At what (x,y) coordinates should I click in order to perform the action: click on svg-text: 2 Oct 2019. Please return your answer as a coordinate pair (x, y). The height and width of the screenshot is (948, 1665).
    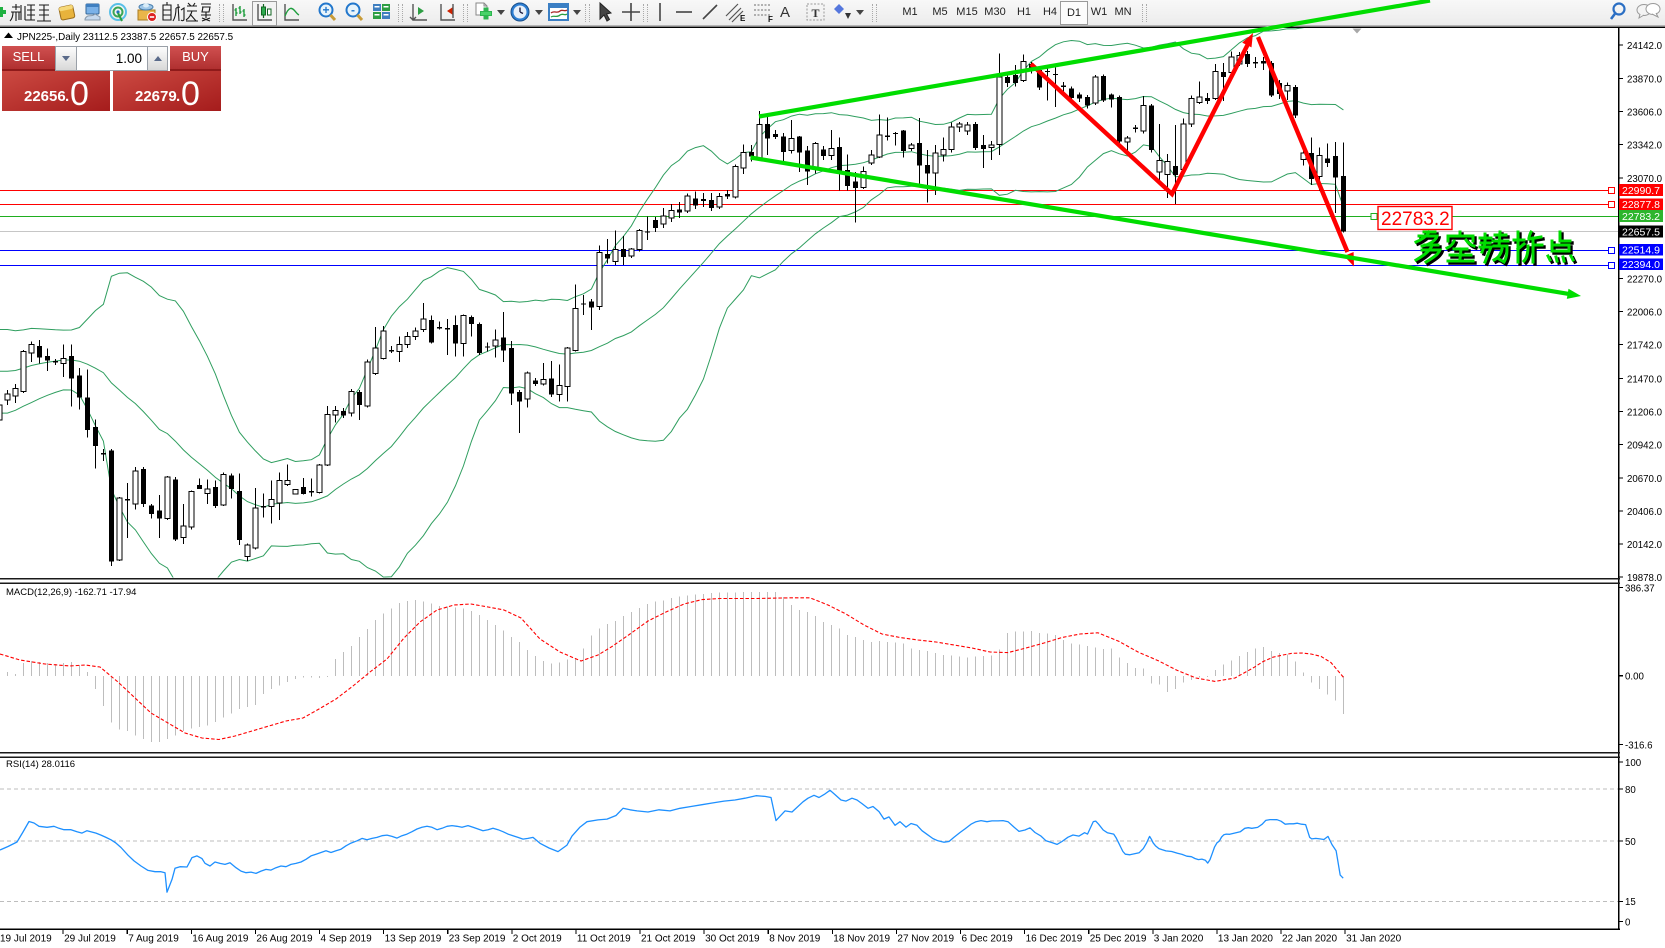
    Looking at the image, I should click on (537, 939).